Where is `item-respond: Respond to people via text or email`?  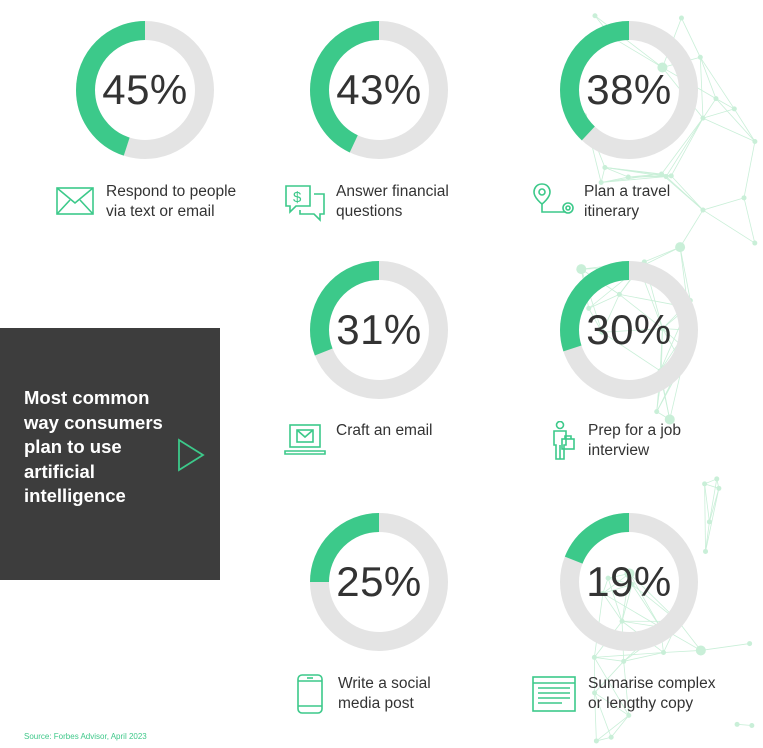
item-respond: Respond to people via text or email is located at coordinates (145, 202).